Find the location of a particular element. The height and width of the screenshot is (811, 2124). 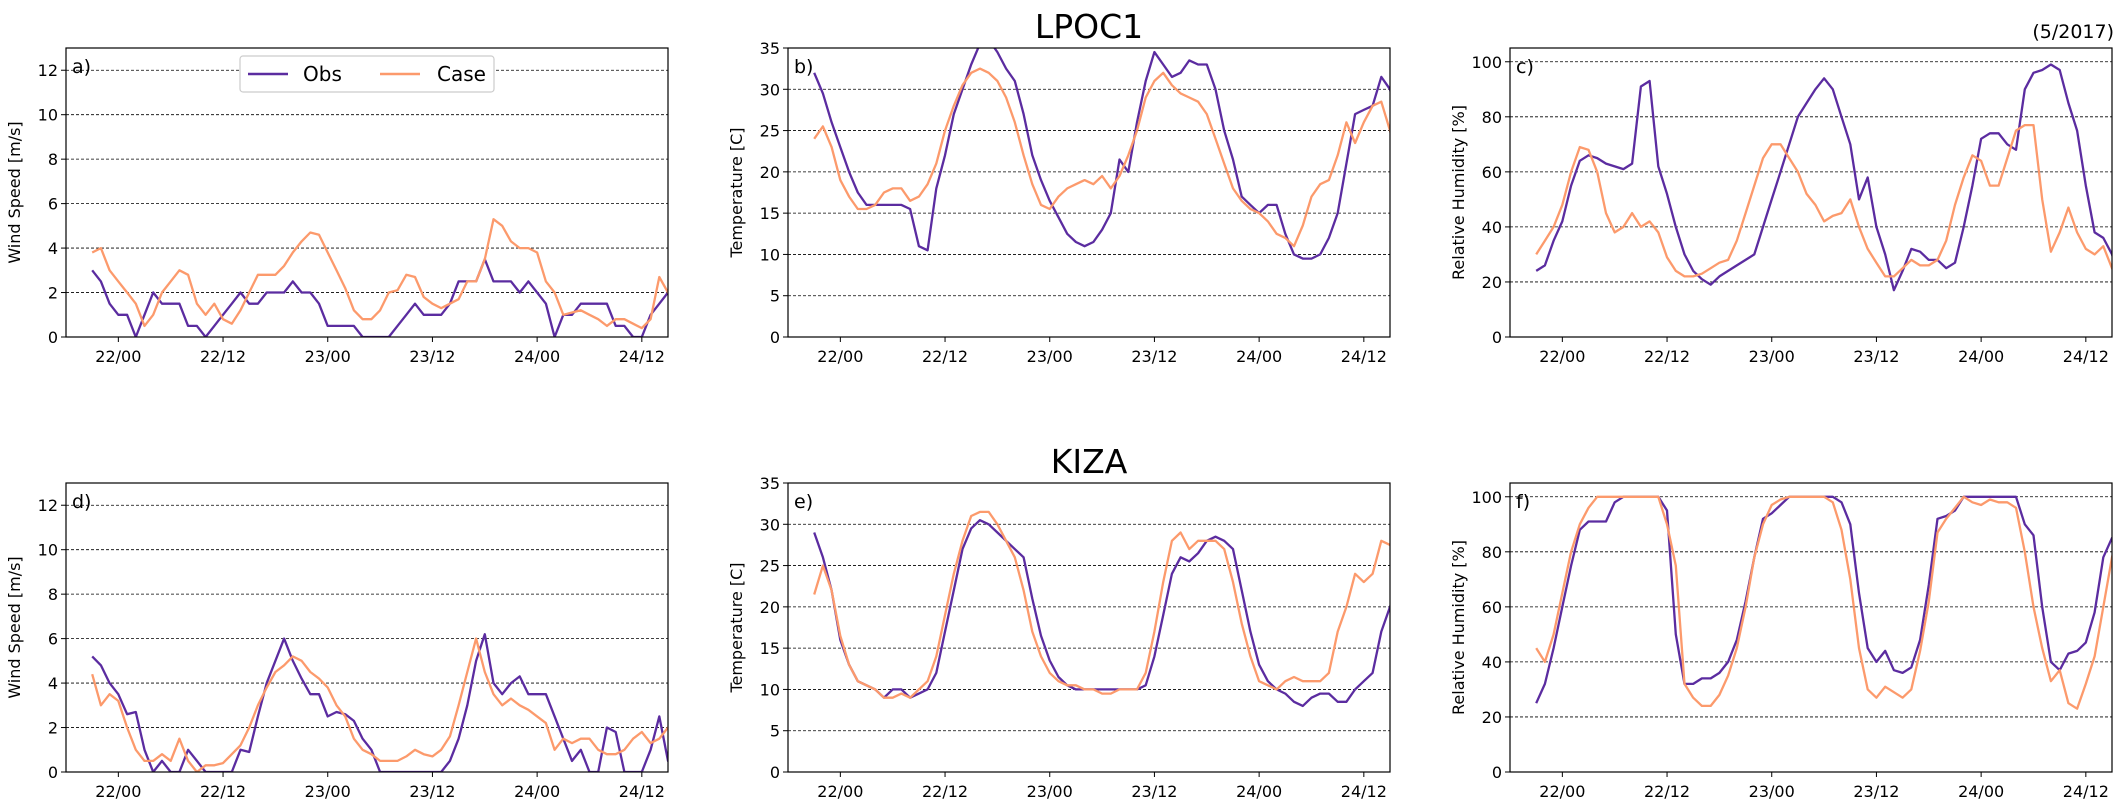

panel-label: c) is located at coordinates (1525, 67).